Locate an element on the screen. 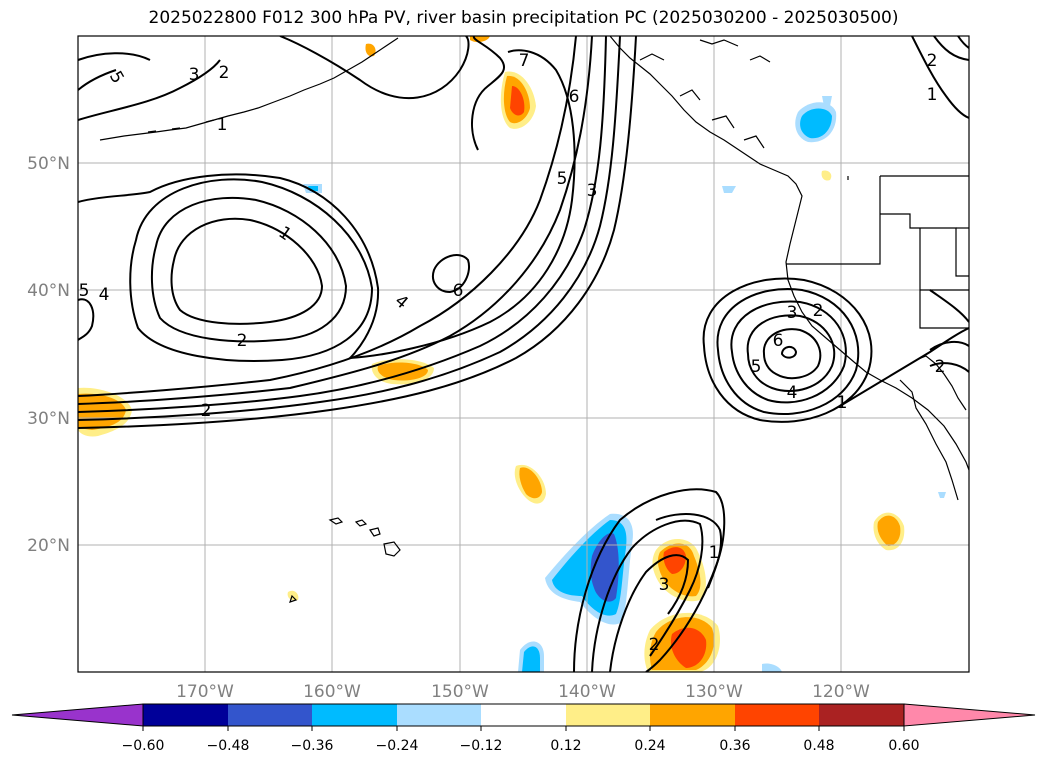 The width and height of the screenshot is (1047, 765). colorbar-tick-label: −0.60 is located at coordinates (143, 746).